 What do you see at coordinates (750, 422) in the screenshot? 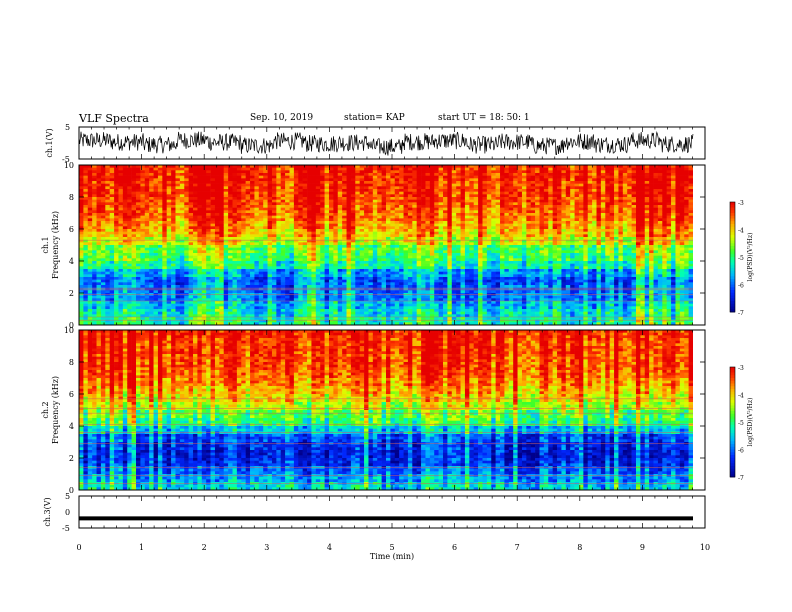
I see `colorbar-2-label: log(PSD)(V²/Hz)` at bounding box center [750, 422].